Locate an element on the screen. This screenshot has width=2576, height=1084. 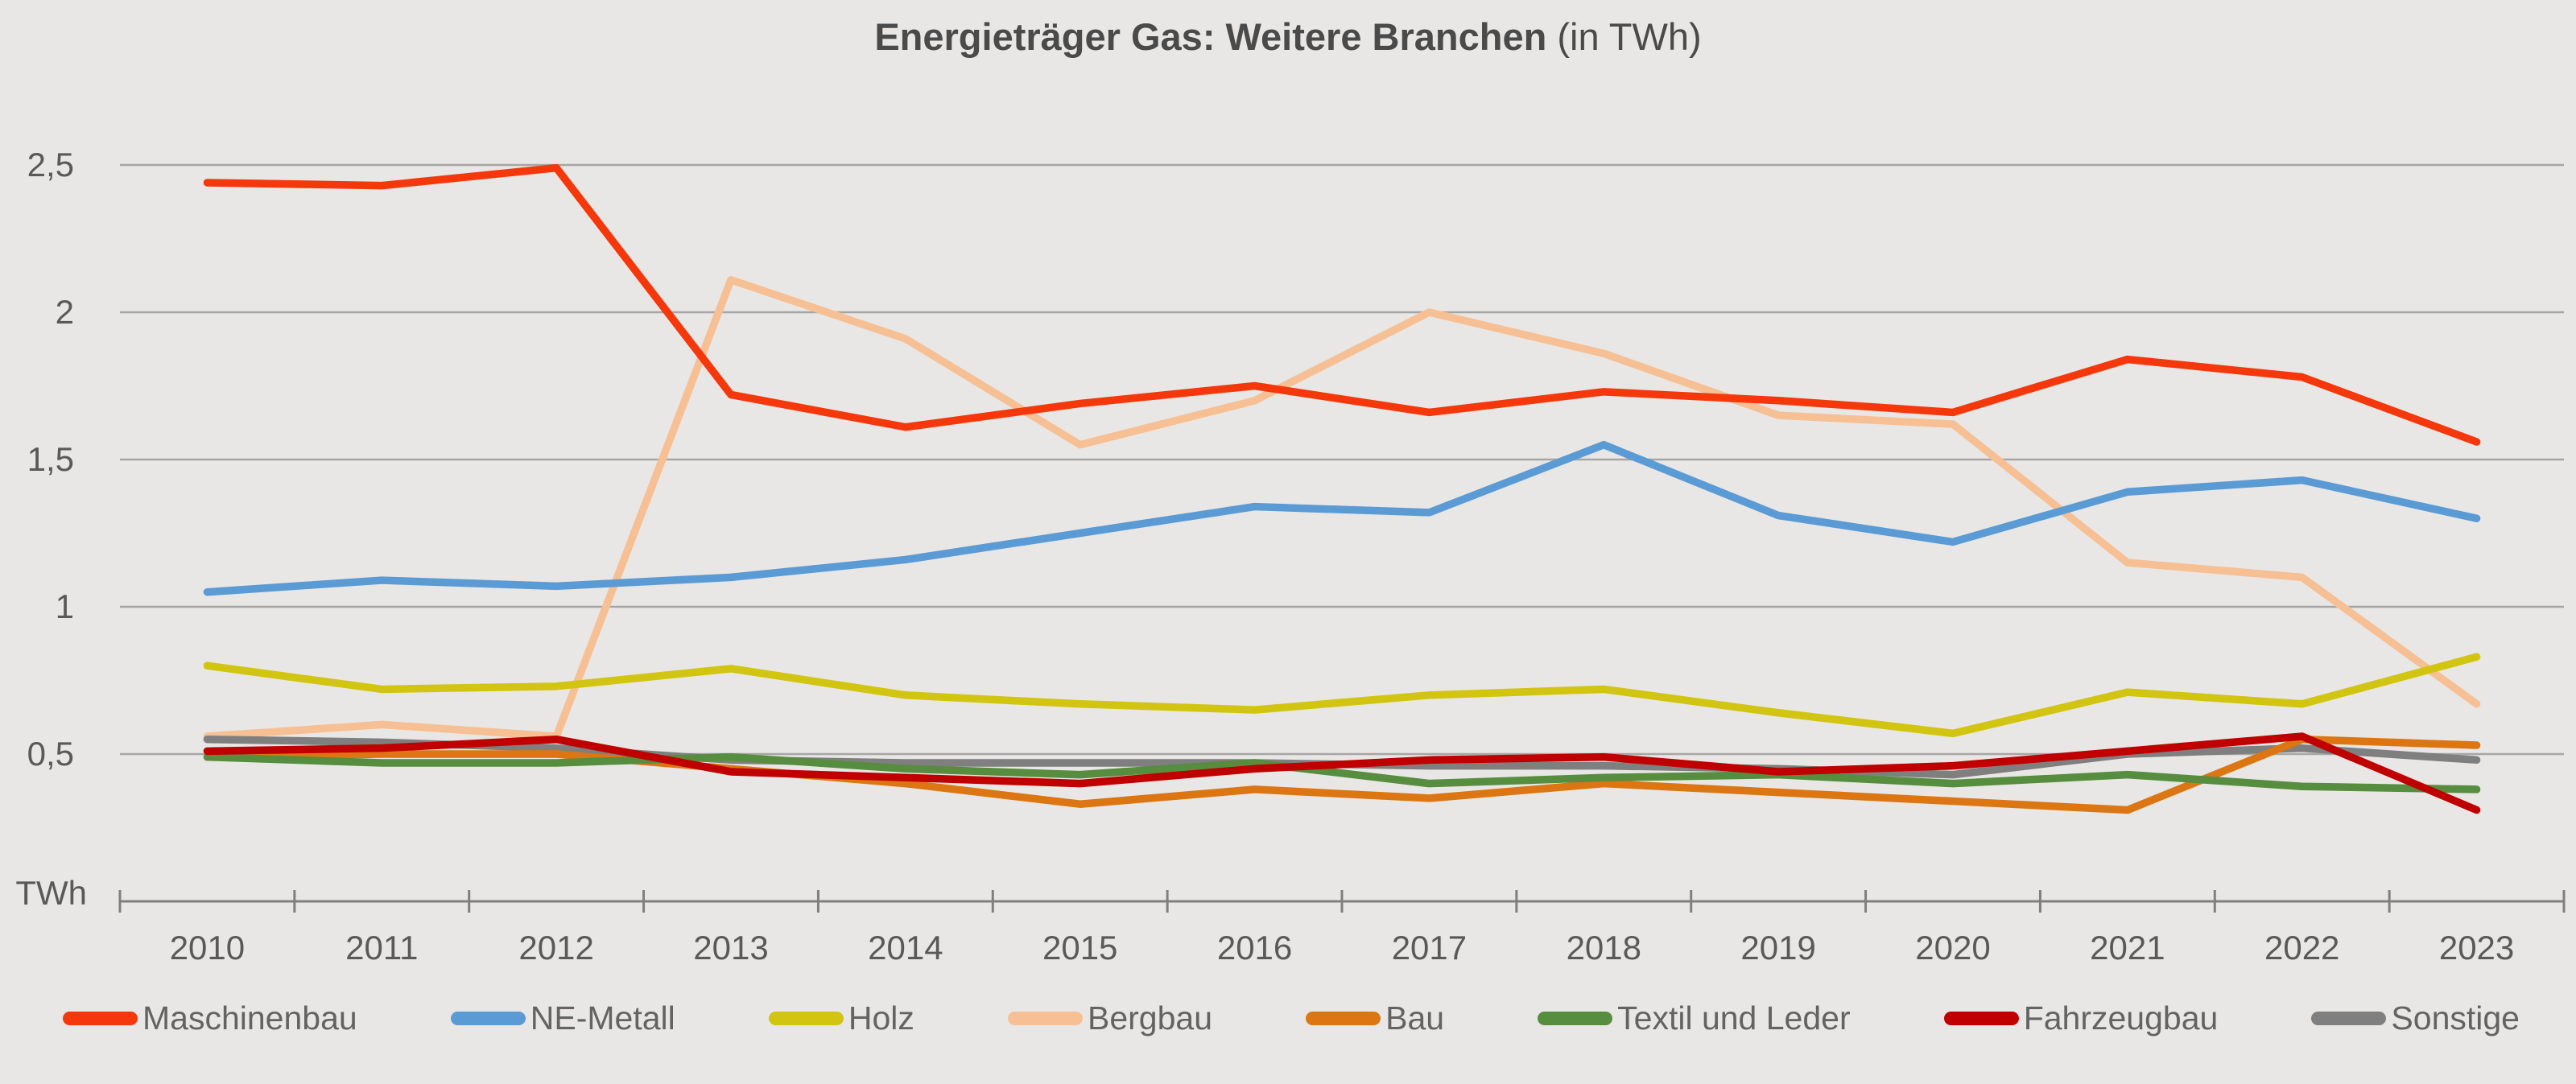
y-axis-tick-label: 1 is located at coordinates (65, 606).